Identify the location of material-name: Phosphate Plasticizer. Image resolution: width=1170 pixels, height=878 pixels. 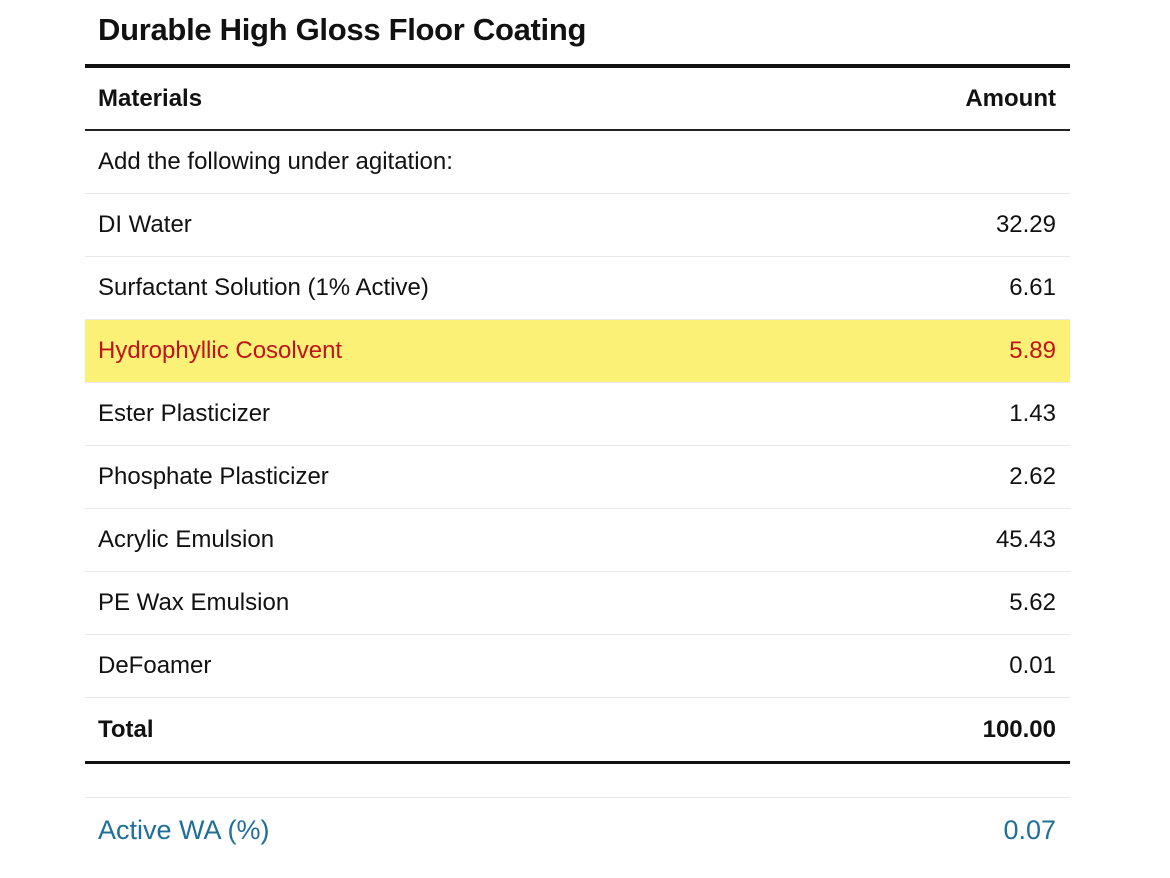
(213, 476).